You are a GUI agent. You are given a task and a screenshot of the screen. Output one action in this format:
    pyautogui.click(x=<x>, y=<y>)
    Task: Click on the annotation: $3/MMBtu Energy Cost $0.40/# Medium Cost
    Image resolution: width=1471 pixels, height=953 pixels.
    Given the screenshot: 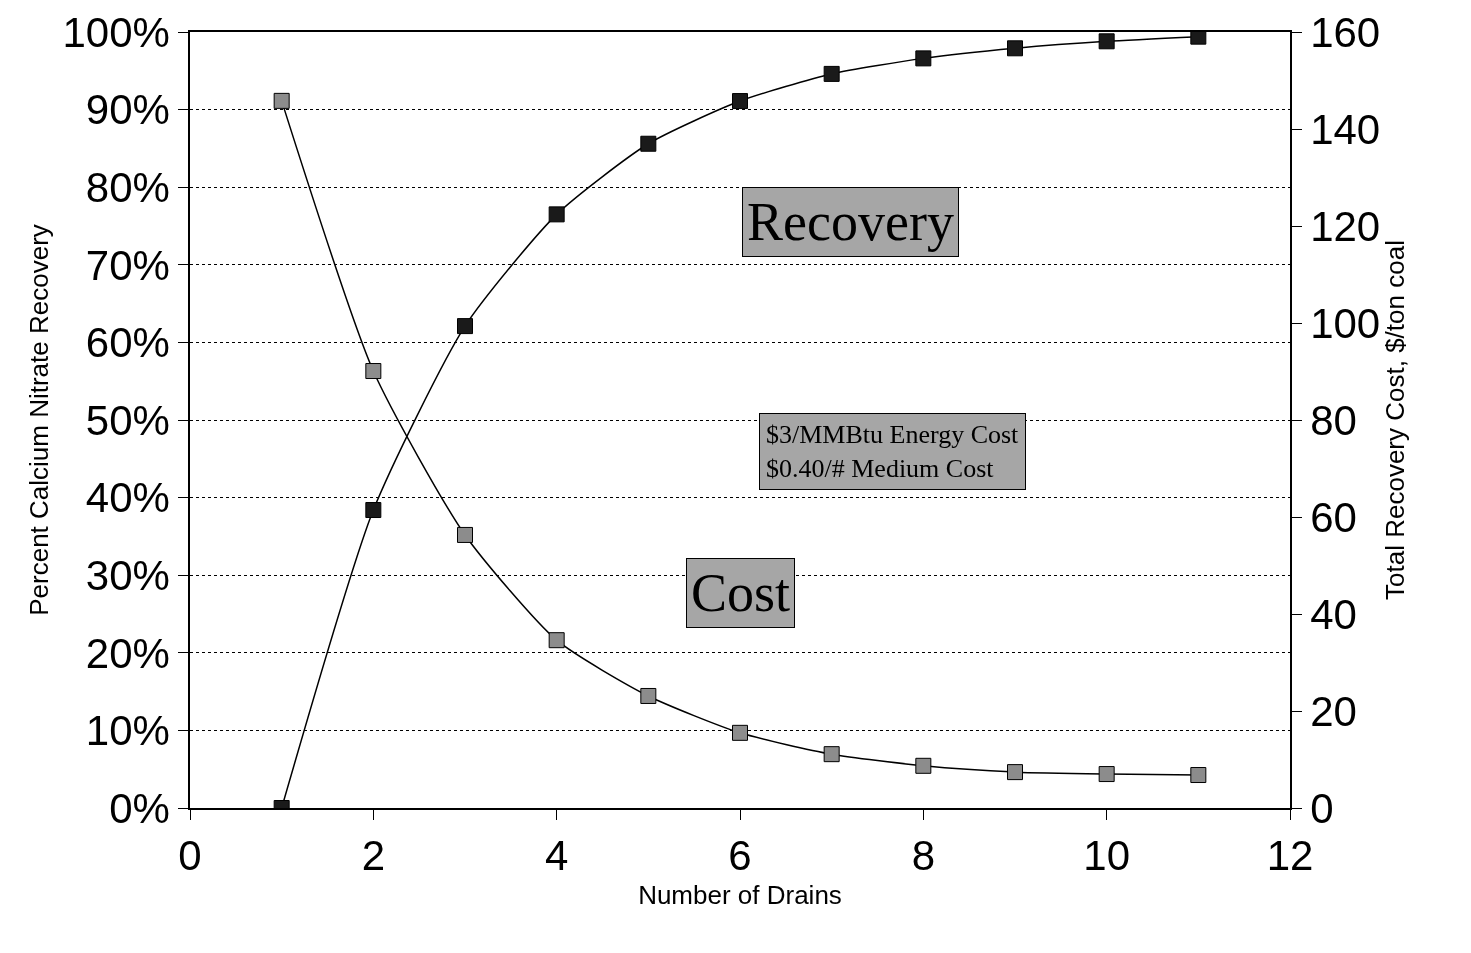 What is the action you would take?
    pyautogui.click(x=893, y=451)
    